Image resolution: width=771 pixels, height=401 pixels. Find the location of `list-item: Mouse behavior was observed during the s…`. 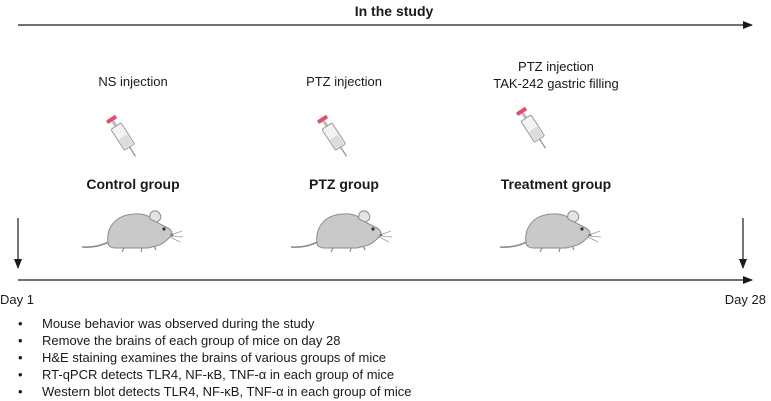

list-item: Mouse behavior was observed during the s… is located at coordinates (215, 323).